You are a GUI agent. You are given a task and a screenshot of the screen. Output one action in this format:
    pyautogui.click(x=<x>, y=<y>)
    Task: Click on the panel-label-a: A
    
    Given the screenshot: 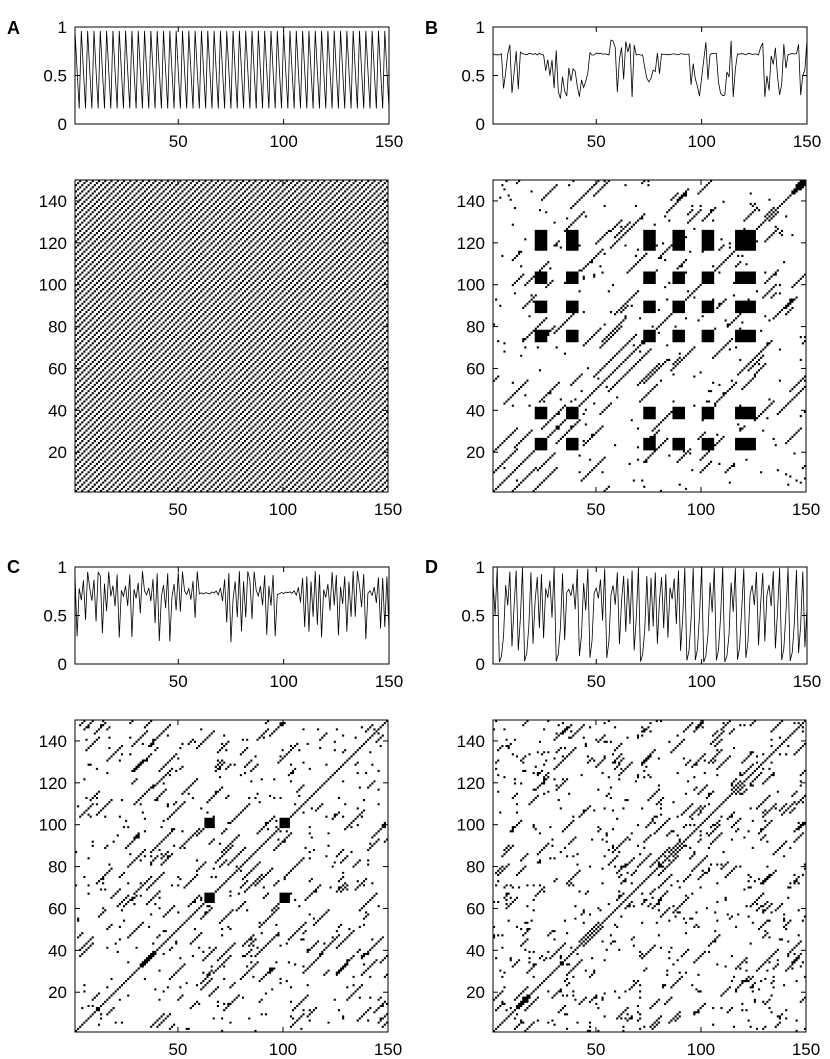 What is the action you would take?
    pyautogui.click(x=13, y=28)
    